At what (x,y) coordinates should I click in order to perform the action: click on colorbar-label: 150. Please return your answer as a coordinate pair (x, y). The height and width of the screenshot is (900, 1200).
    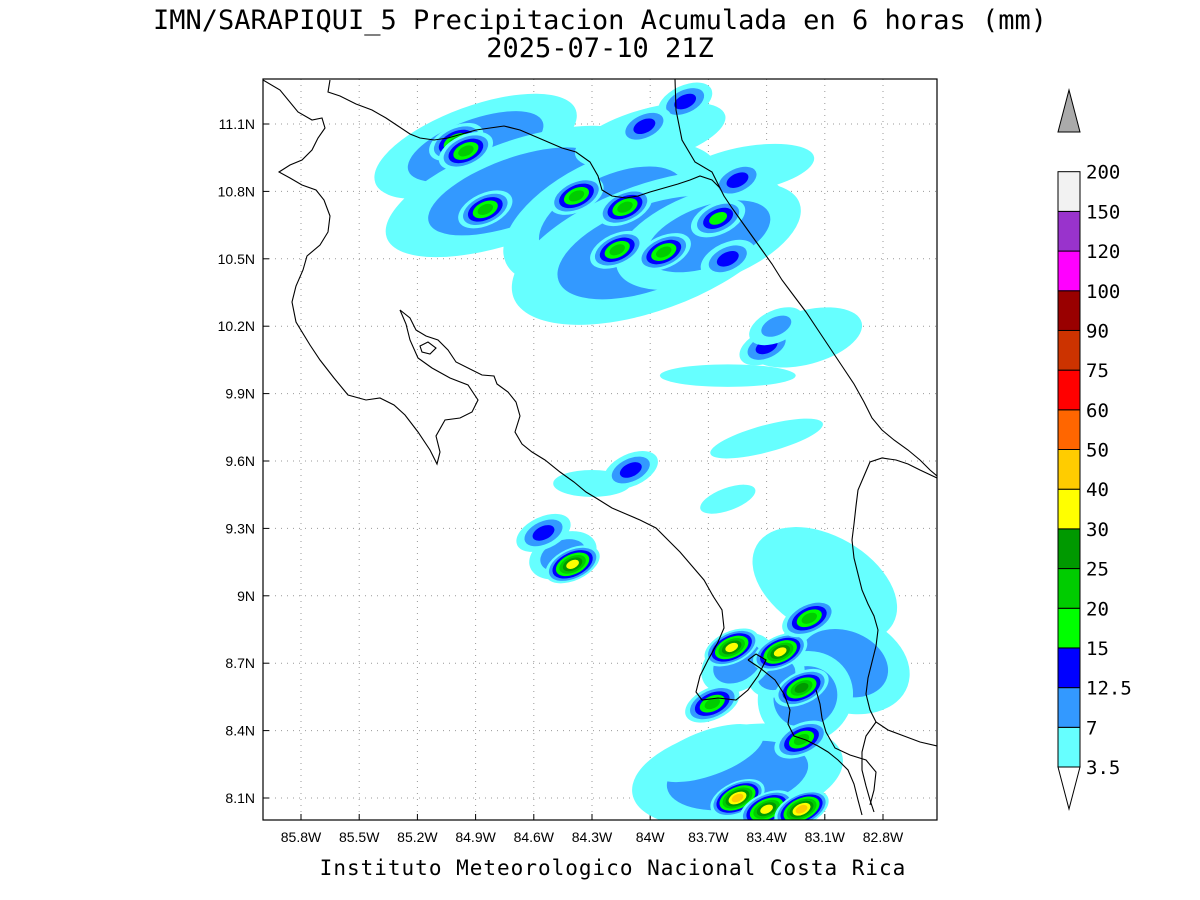
    Looking at the image, I should click on (1103, 212).